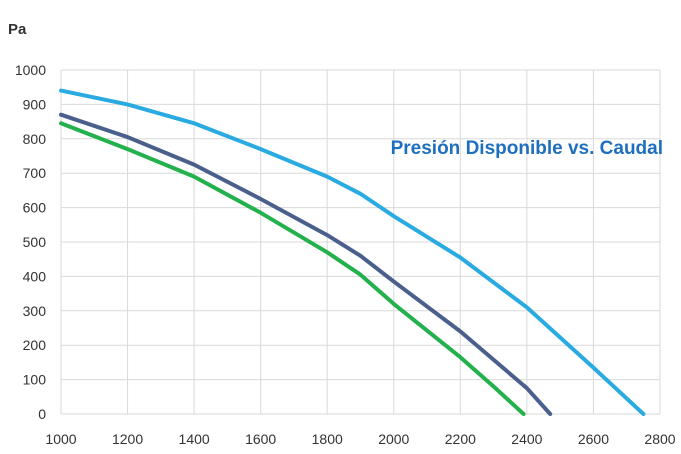 This screenshot has width=681, height=454. Describe the element at coordinates (194, 439) in the screenshot. I see `x-tick-label: 1400` at that location.